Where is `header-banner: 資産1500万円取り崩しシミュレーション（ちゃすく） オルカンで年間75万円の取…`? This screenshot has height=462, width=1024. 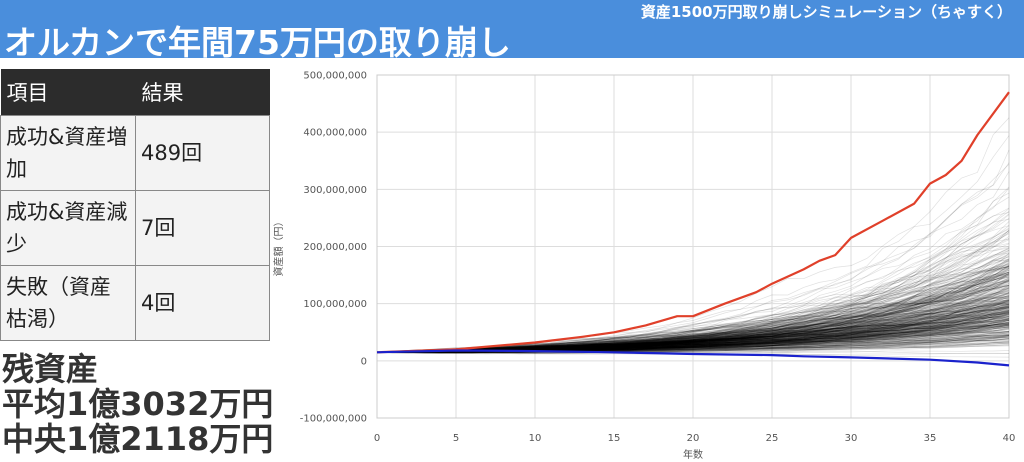 header-banner: 資産1500万円取り崩しシミュレーション（ちゃすく） オルカンで年間75万円の取… is located at coordinates (512, 31).